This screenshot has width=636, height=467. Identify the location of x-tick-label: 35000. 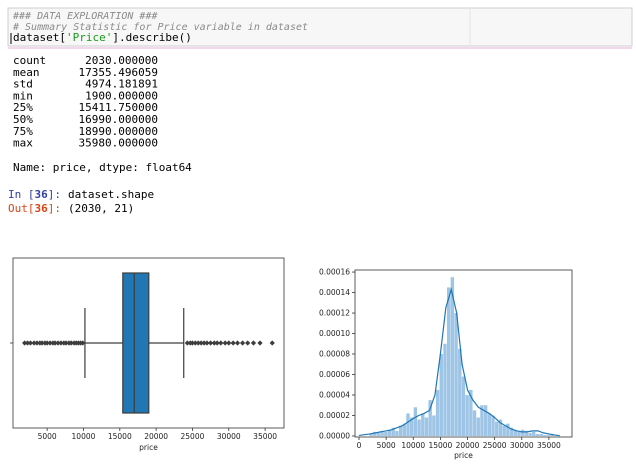
(549, 445).